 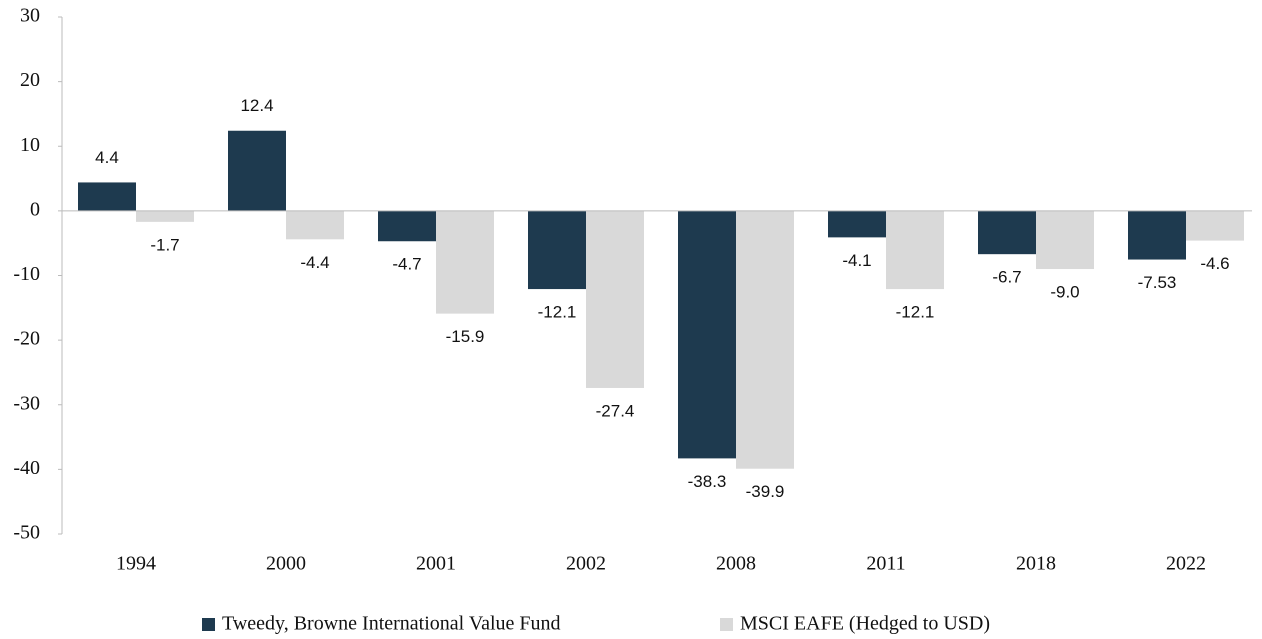 What do you see at coordinates (26, 339) in the screenshot?
I see `y-tick-label: -20` at bounding box center [26, 339].